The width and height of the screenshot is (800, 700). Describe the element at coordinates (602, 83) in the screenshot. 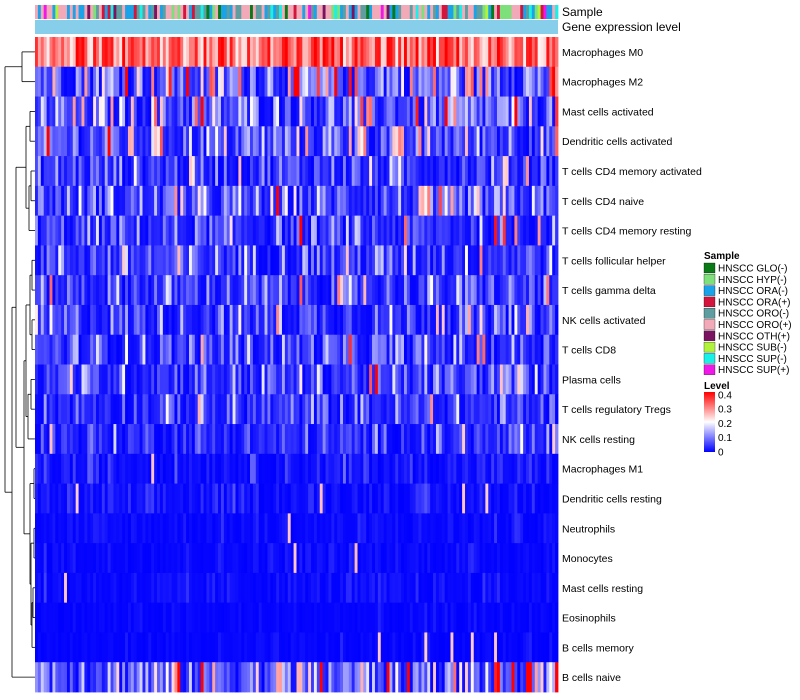

I see `row-label: Macrophages M2` at that location.